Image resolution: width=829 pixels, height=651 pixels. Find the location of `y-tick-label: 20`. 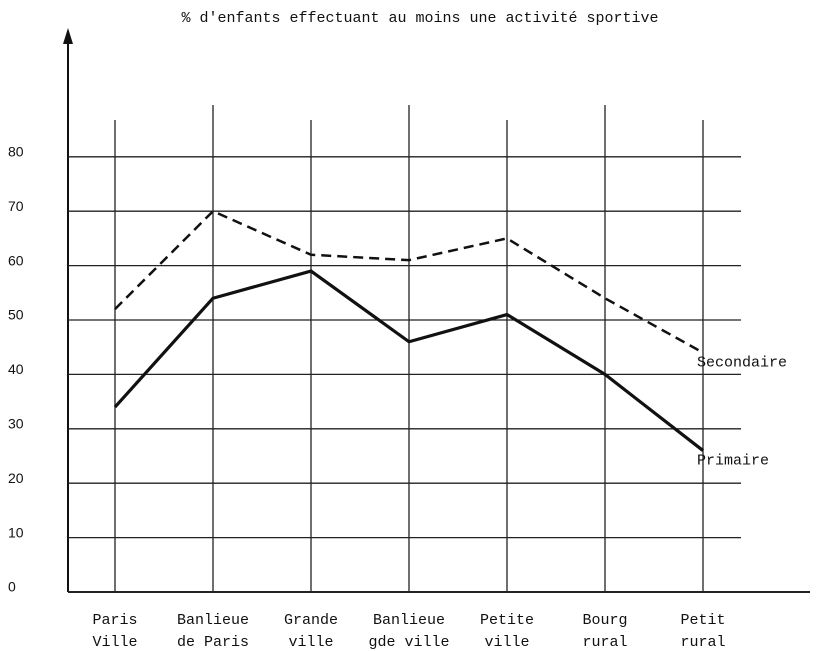

y-tick-label: 20 is located at coordinates (16, 478).